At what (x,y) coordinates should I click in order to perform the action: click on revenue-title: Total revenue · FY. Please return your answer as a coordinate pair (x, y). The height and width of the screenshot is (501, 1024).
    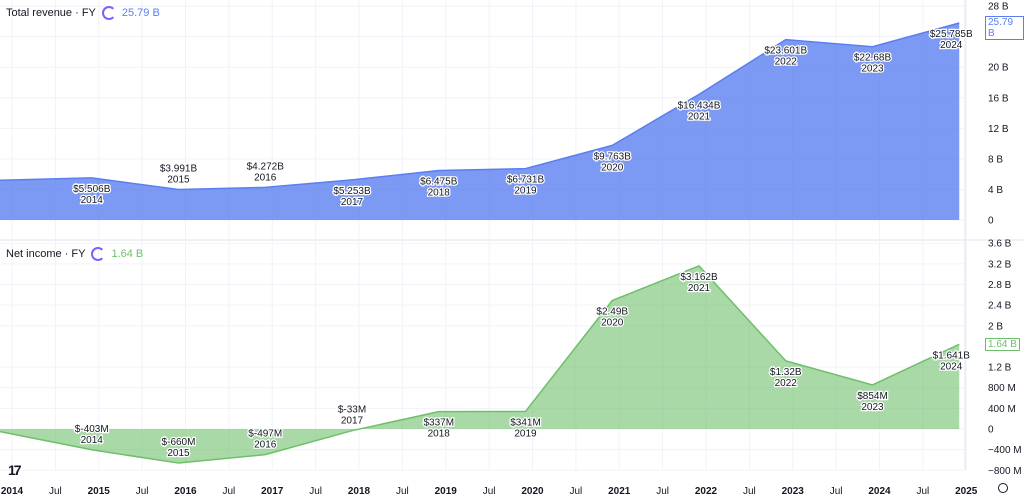
    Looking at the image, I should click on (51, 13).